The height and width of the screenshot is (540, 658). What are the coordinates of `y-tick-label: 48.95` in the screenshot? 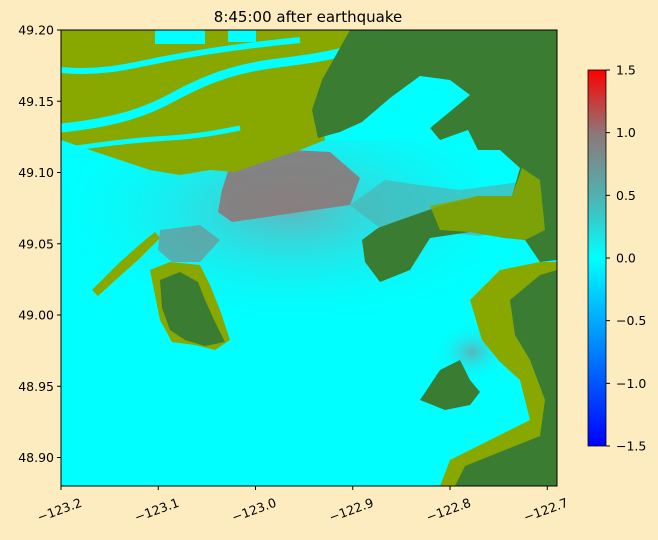 It's located at (36, 386).